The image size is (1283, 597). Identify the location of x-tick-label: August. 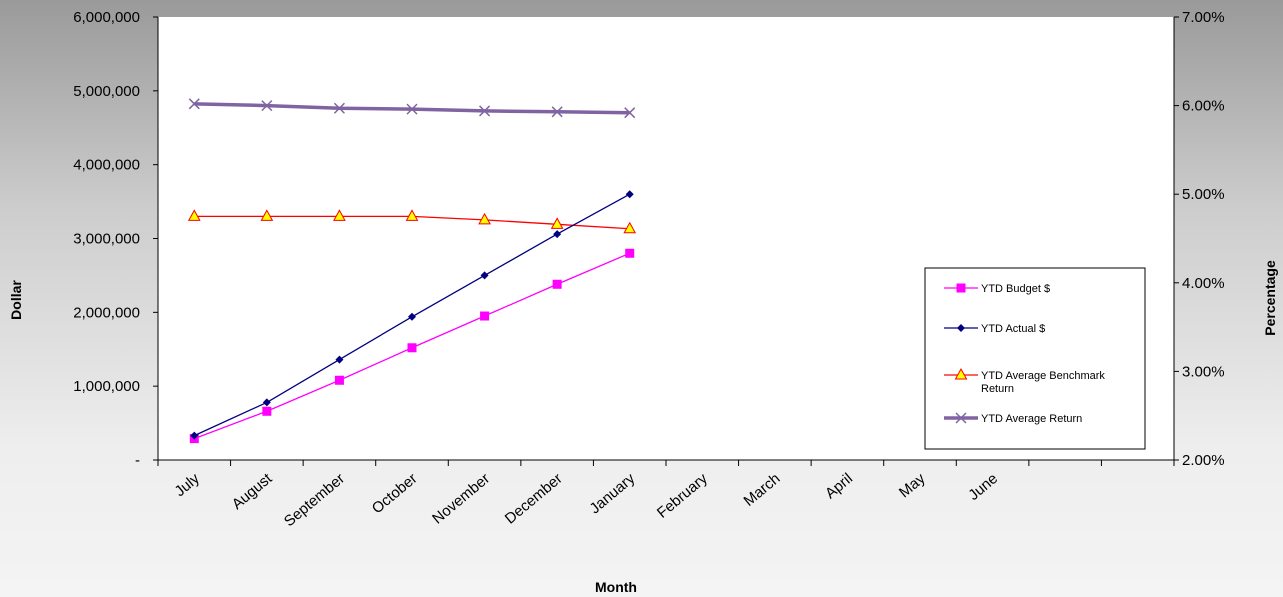
(252, 492).